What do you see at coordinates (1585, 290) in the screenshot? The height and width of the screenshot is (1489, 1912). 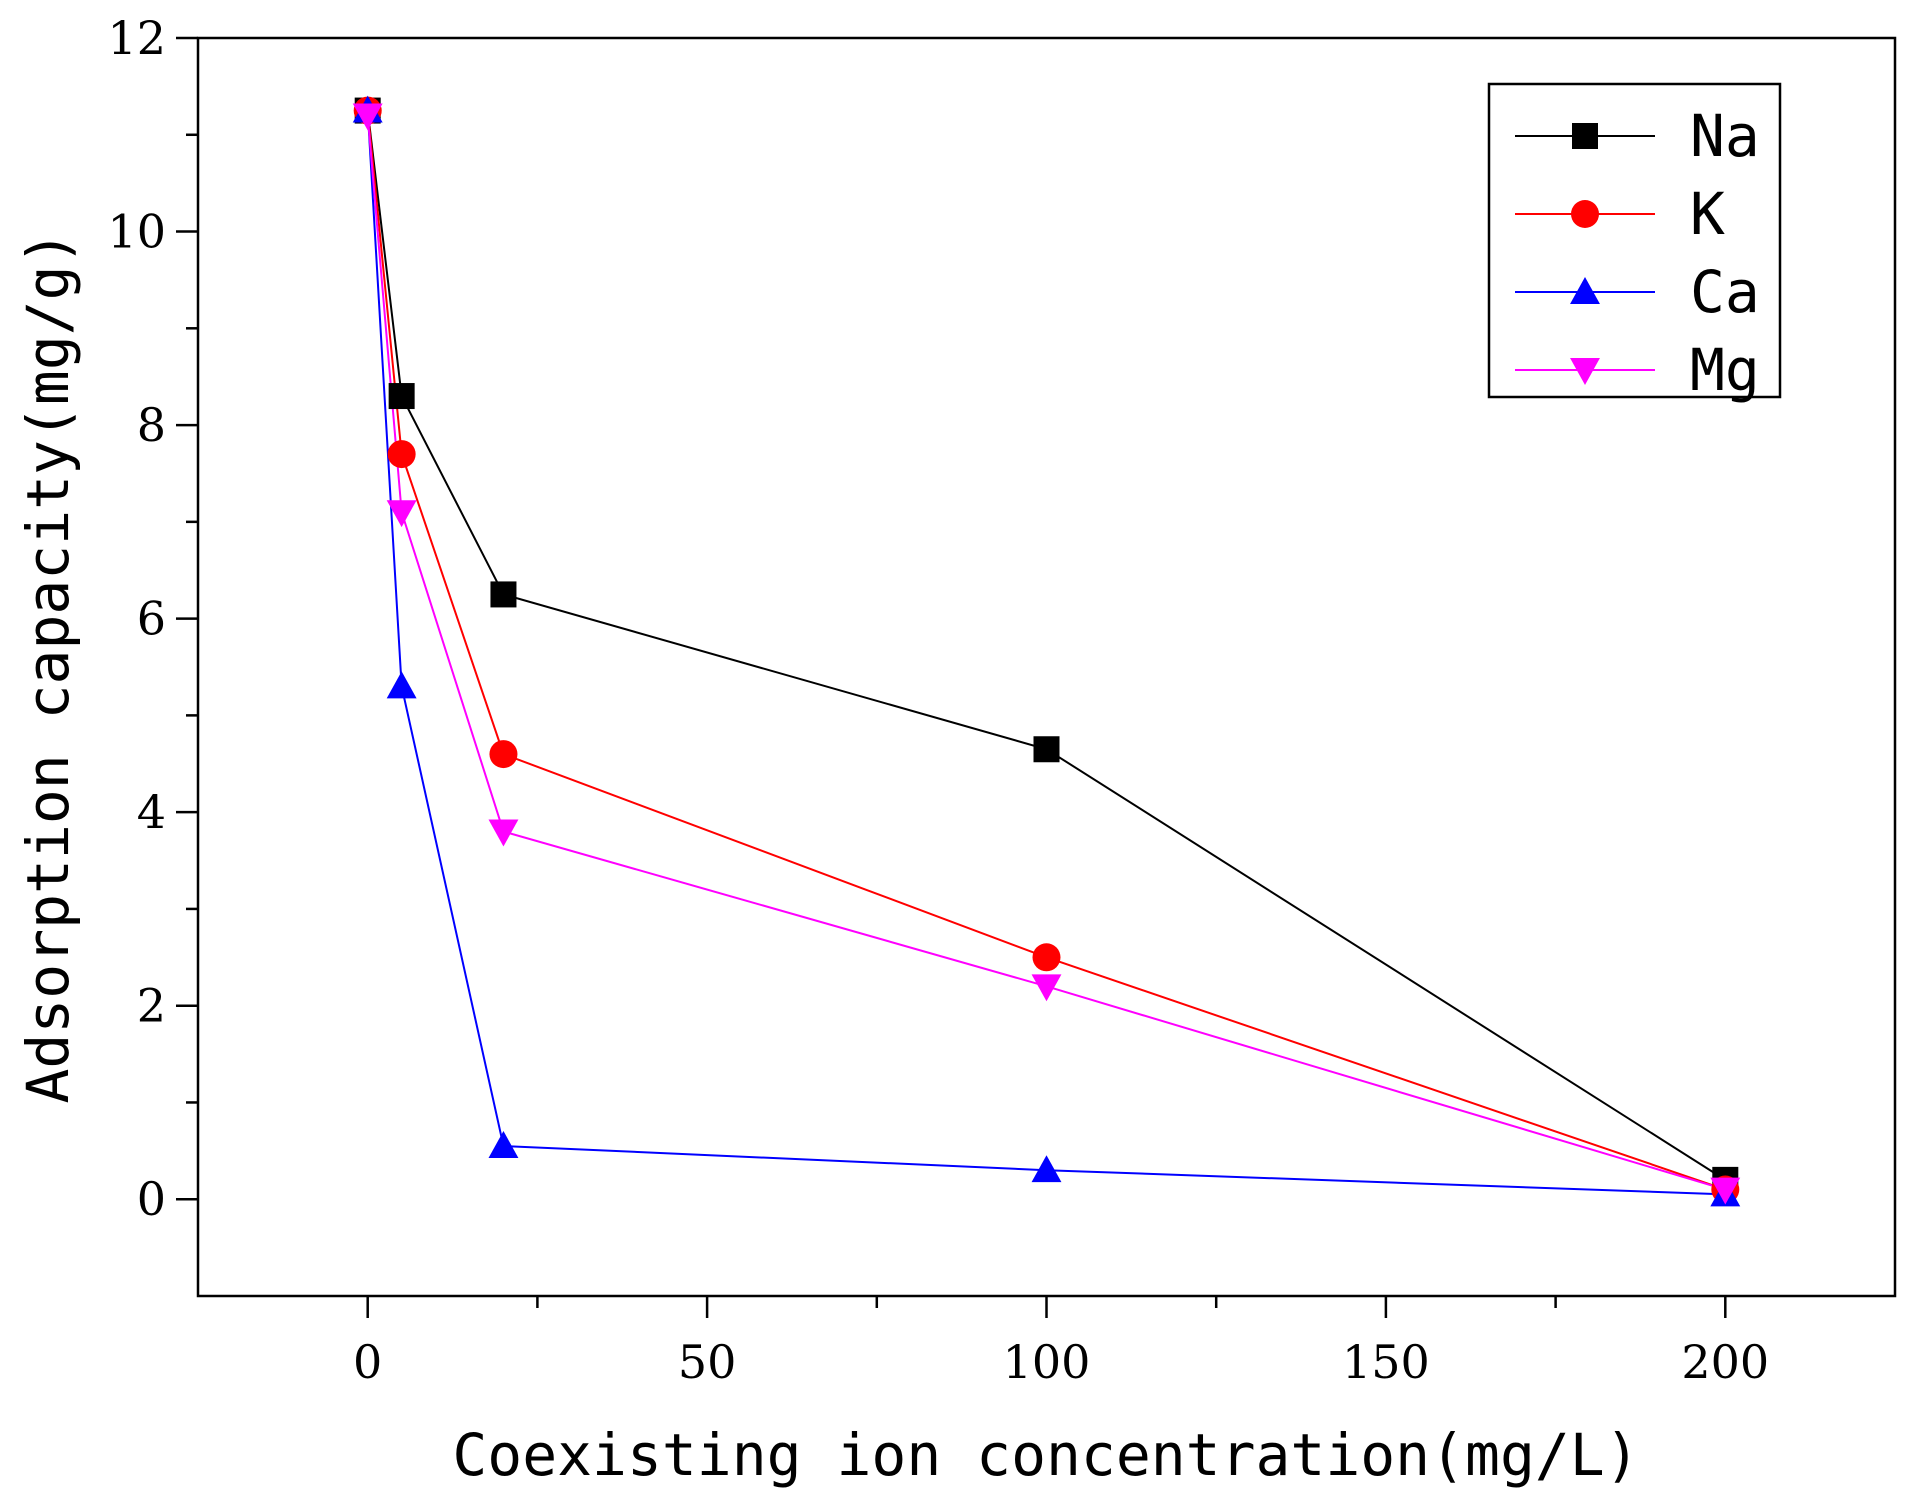 I see `legend-marker-ca` at bounding box center [1585, 290].